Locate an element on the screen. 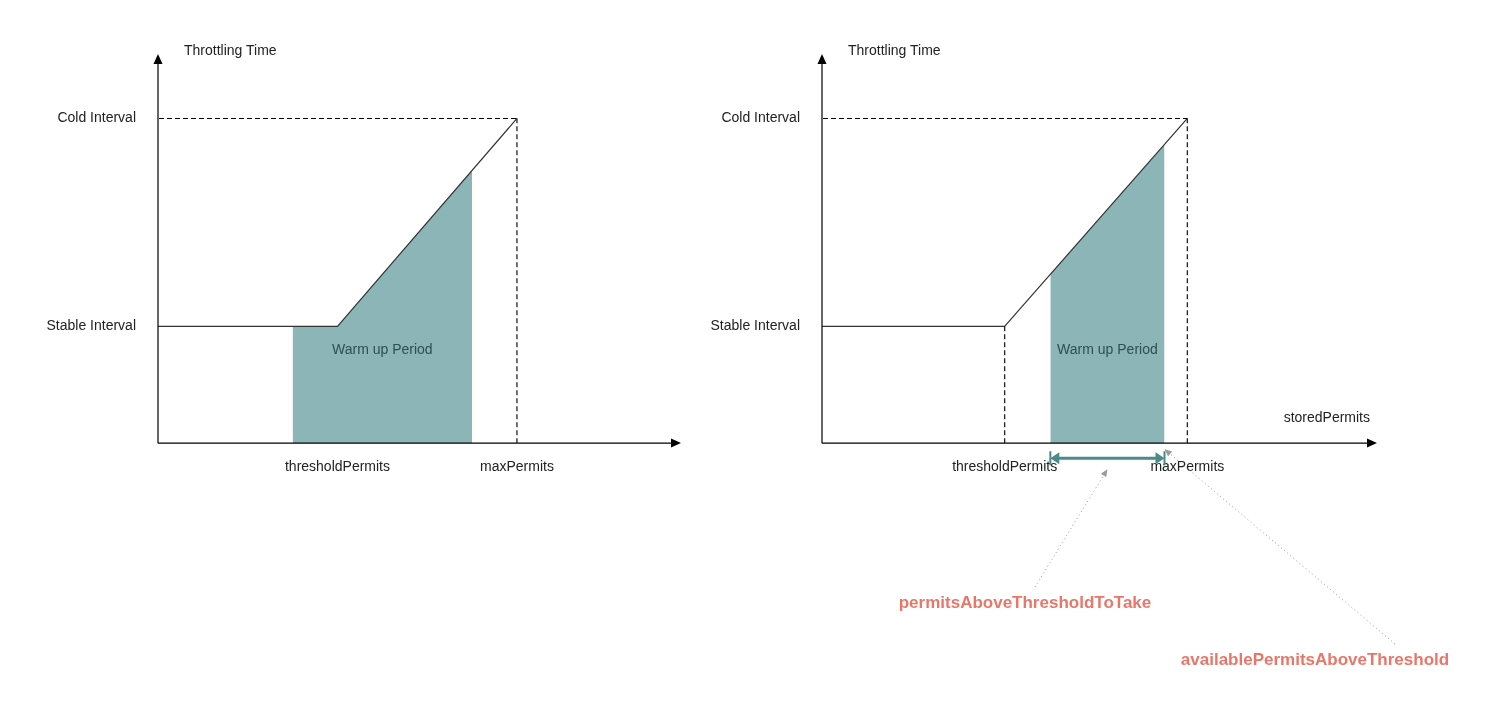 Image resolution: width=1512 pixels, height=705 pixels. x-axis-title: storedPermits is located at coordinates (1326, 417).